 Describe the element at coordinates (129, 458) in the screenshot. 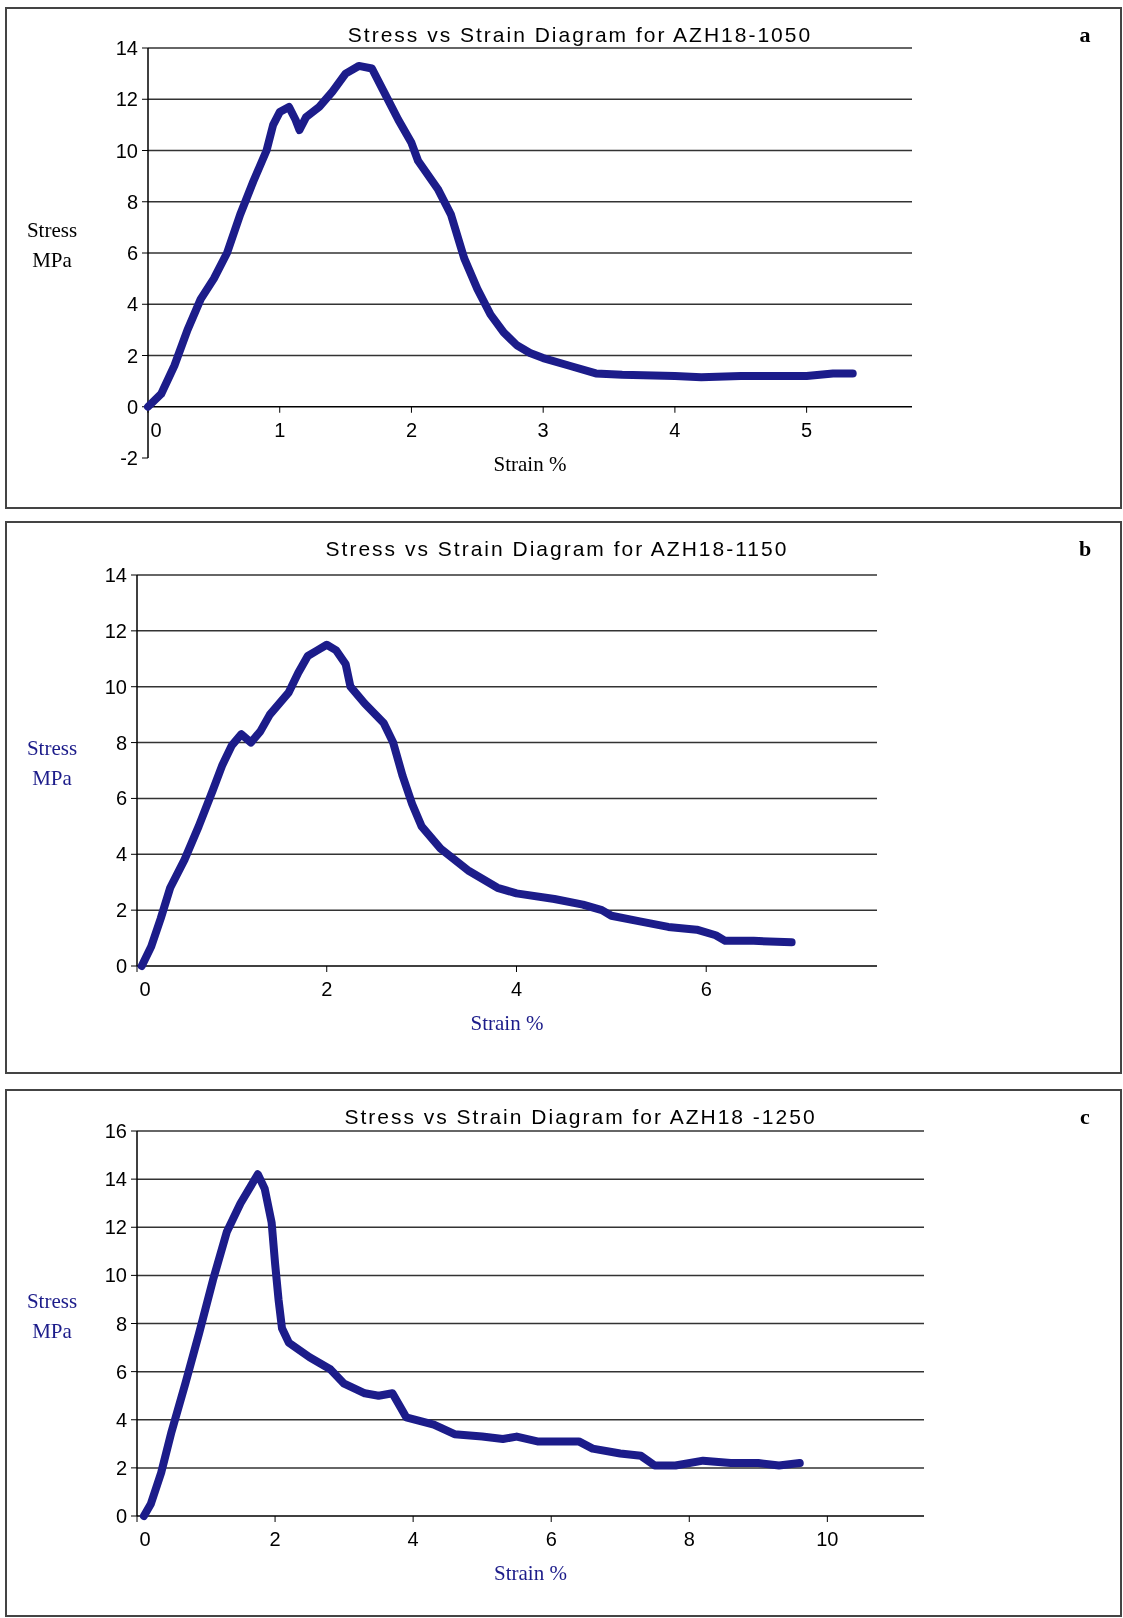

I see `y-tick-label: -2` at that location.